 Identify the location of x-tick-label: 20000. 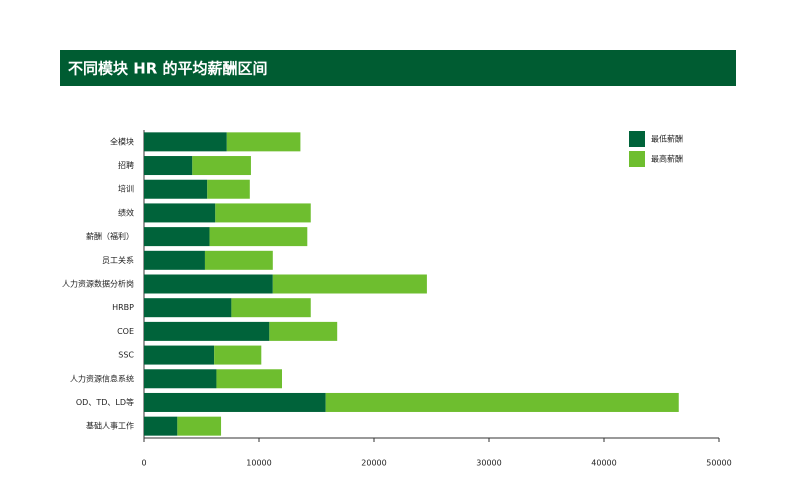
(373, 463).